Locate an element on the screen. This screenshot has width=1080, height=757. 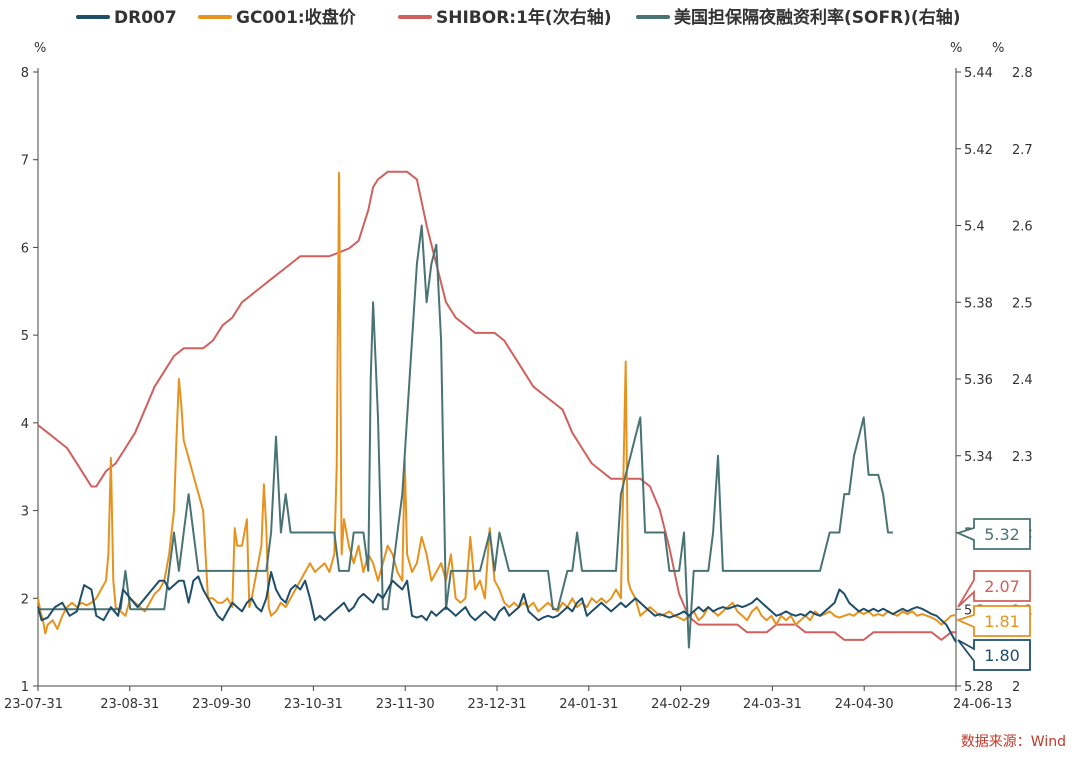
end-label-value-gc001: 1.81 is located at coordinates (1002, 621).